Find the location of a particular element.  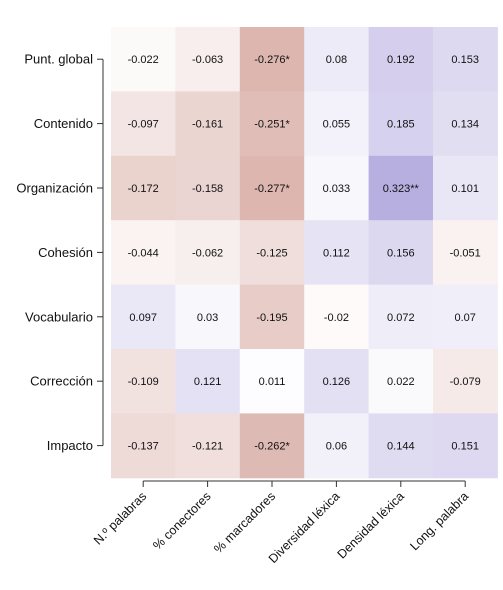

cell-value-label: -0.121 is located at coordinates (207, 447).